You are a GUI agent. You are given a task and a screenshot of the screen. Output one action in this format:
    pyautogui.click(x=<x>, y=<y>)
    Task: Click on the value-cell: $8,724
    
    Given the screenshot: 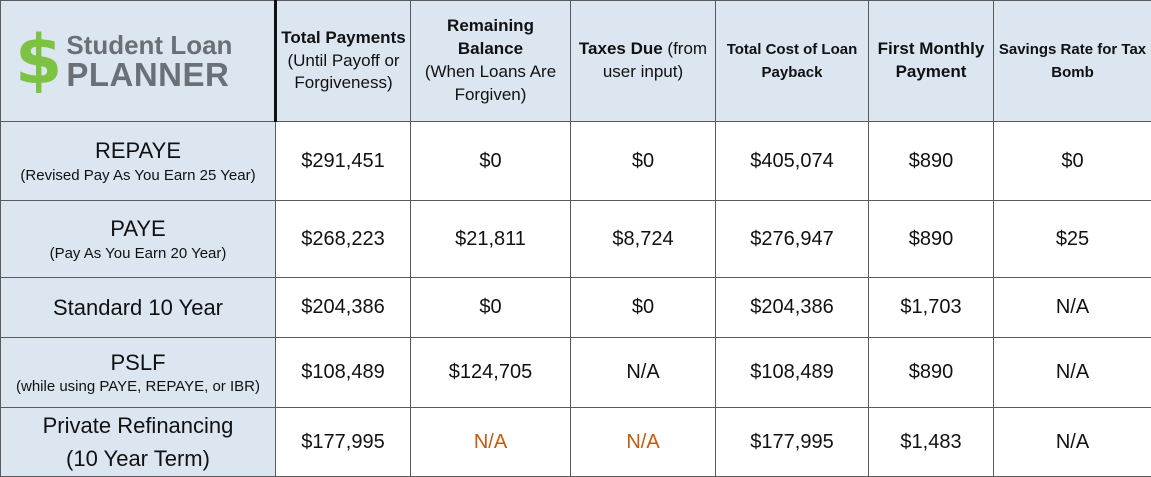 What is the action you would take?
    pyautogui.click(x=643, y=239)
    